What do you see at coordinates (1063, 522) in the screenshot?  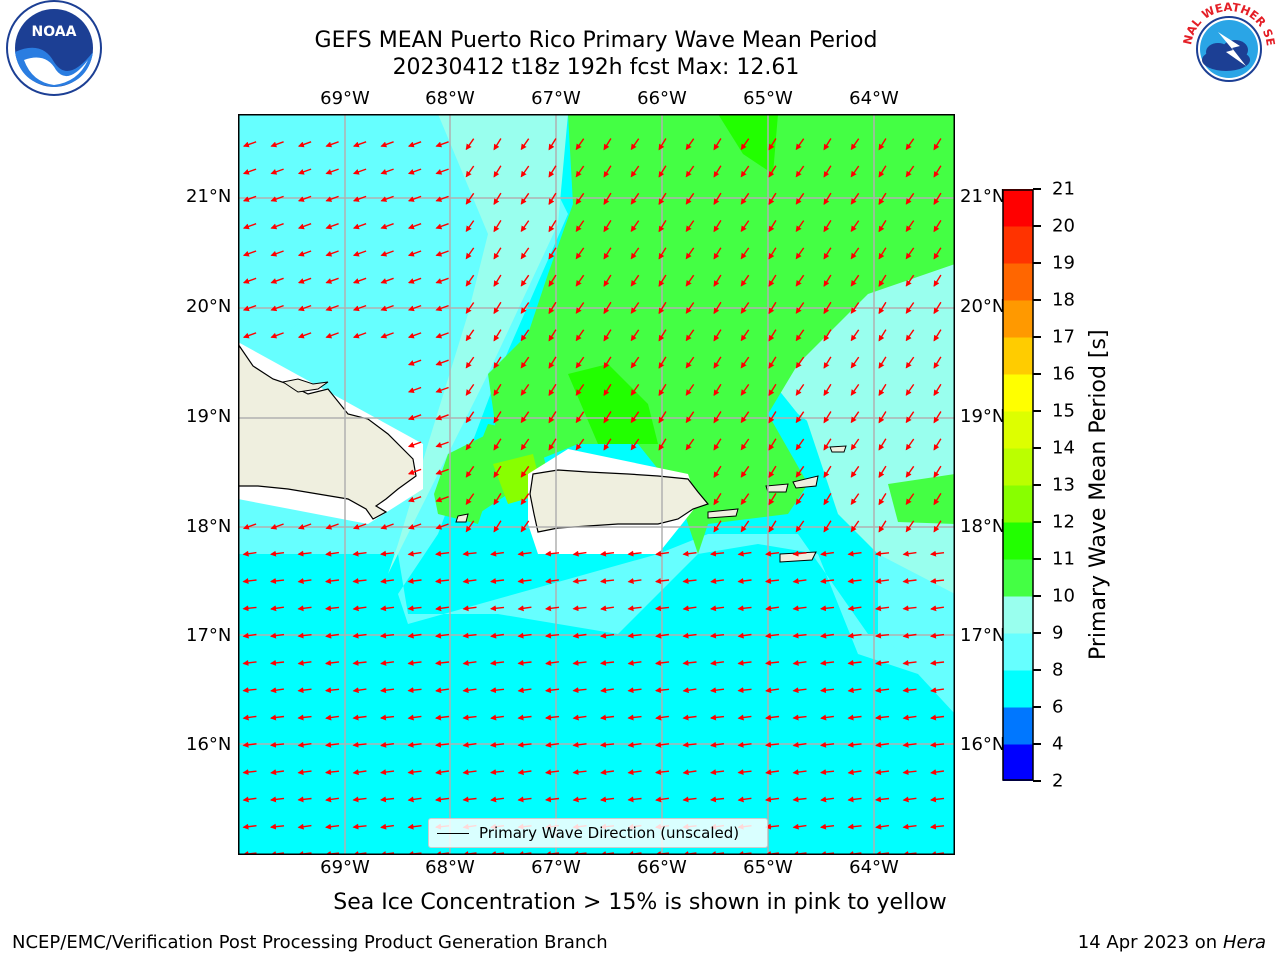 I see `colorbar-tick-label: 12` at bounding box center [1063, 522].